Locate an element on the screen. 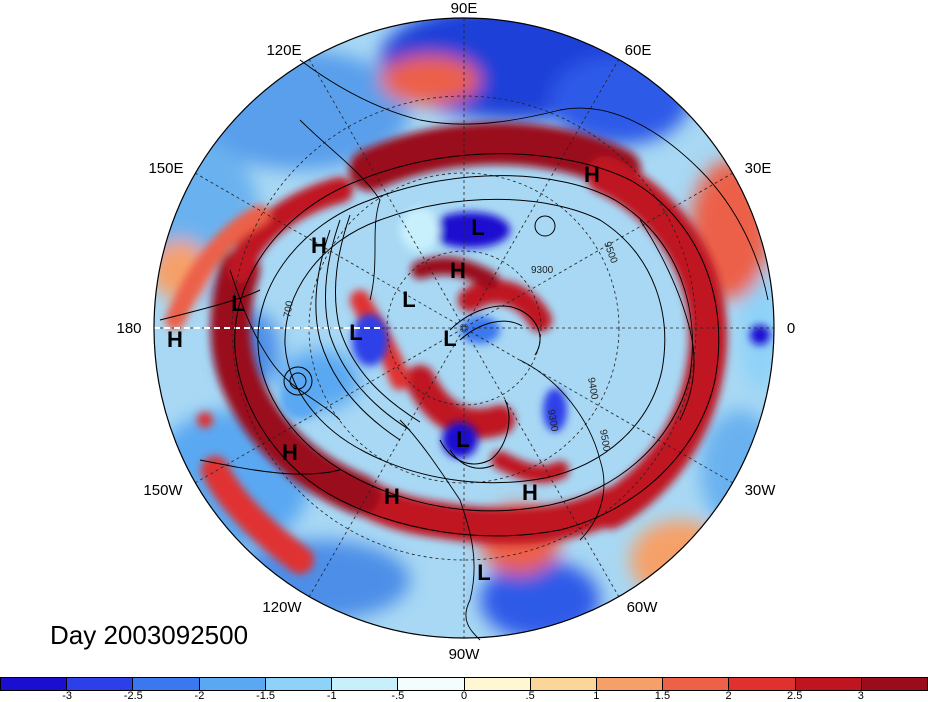  colorbar is located at coordinates (464, 684).